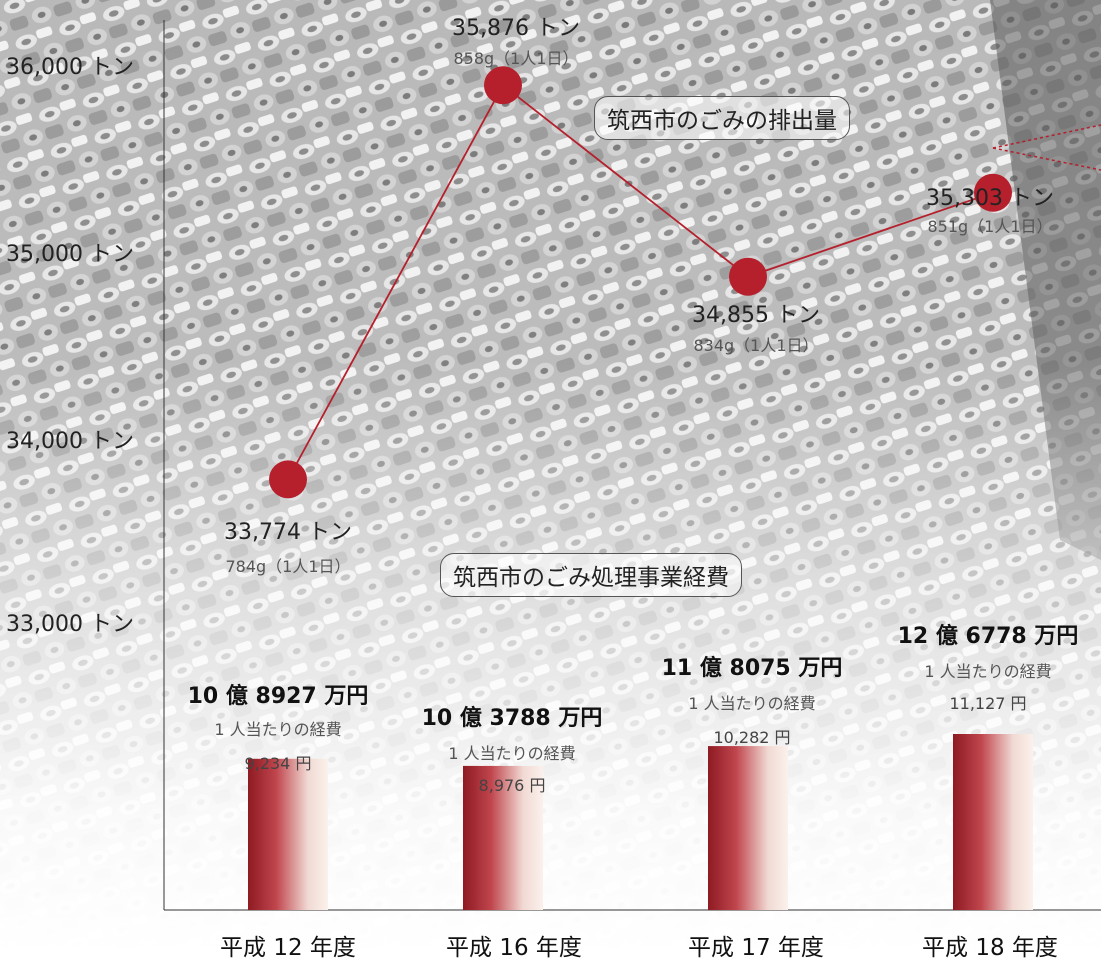 The height and width of the screenshot is (962, 1101). What do you see at coordinates (516, 28) in the screenshot?
I see `line-value-label: 35,876 トン` at bounding box center [516, 28].